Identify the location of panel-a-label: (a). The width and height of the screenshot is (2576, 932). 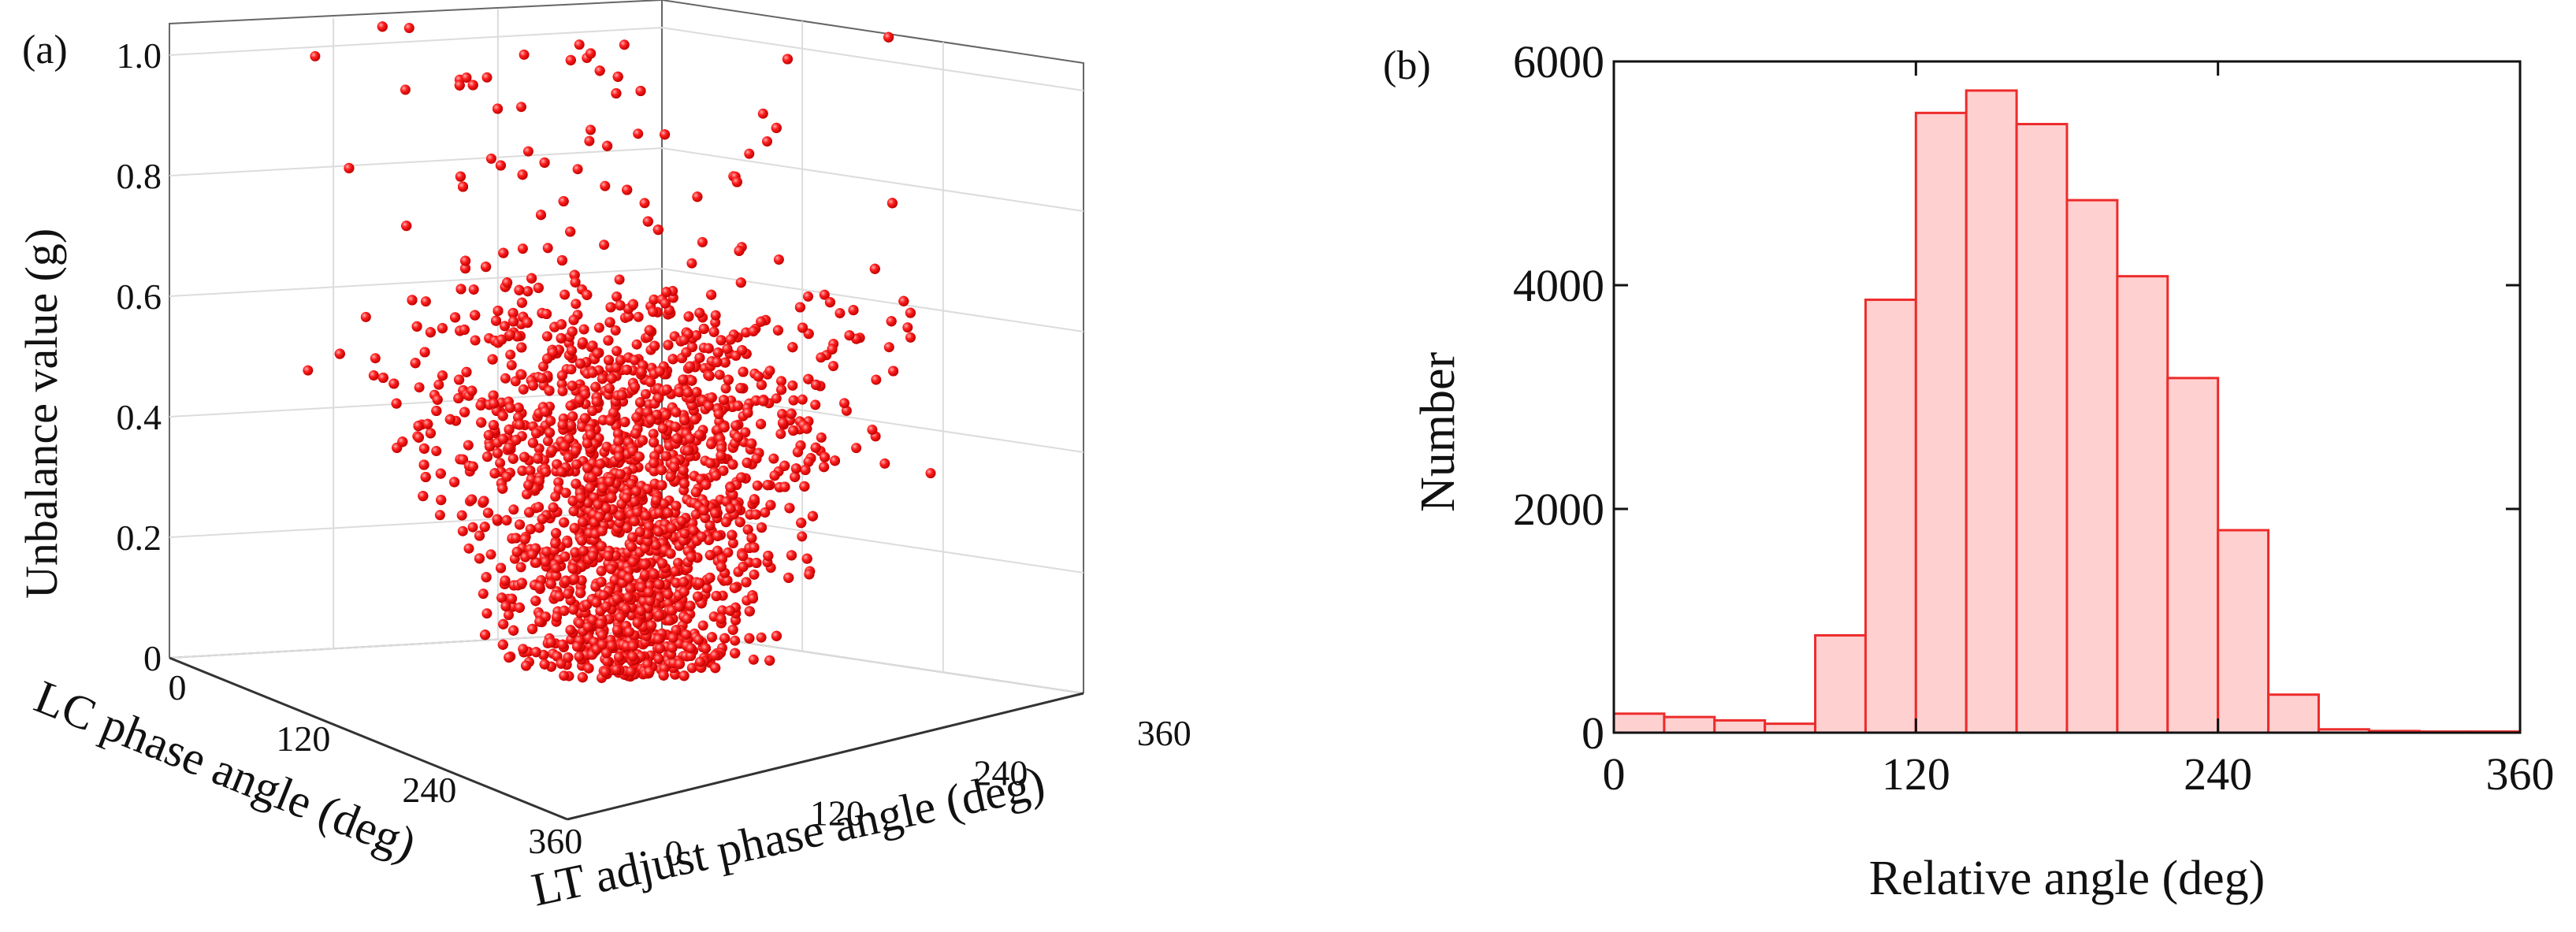
(45, 50).